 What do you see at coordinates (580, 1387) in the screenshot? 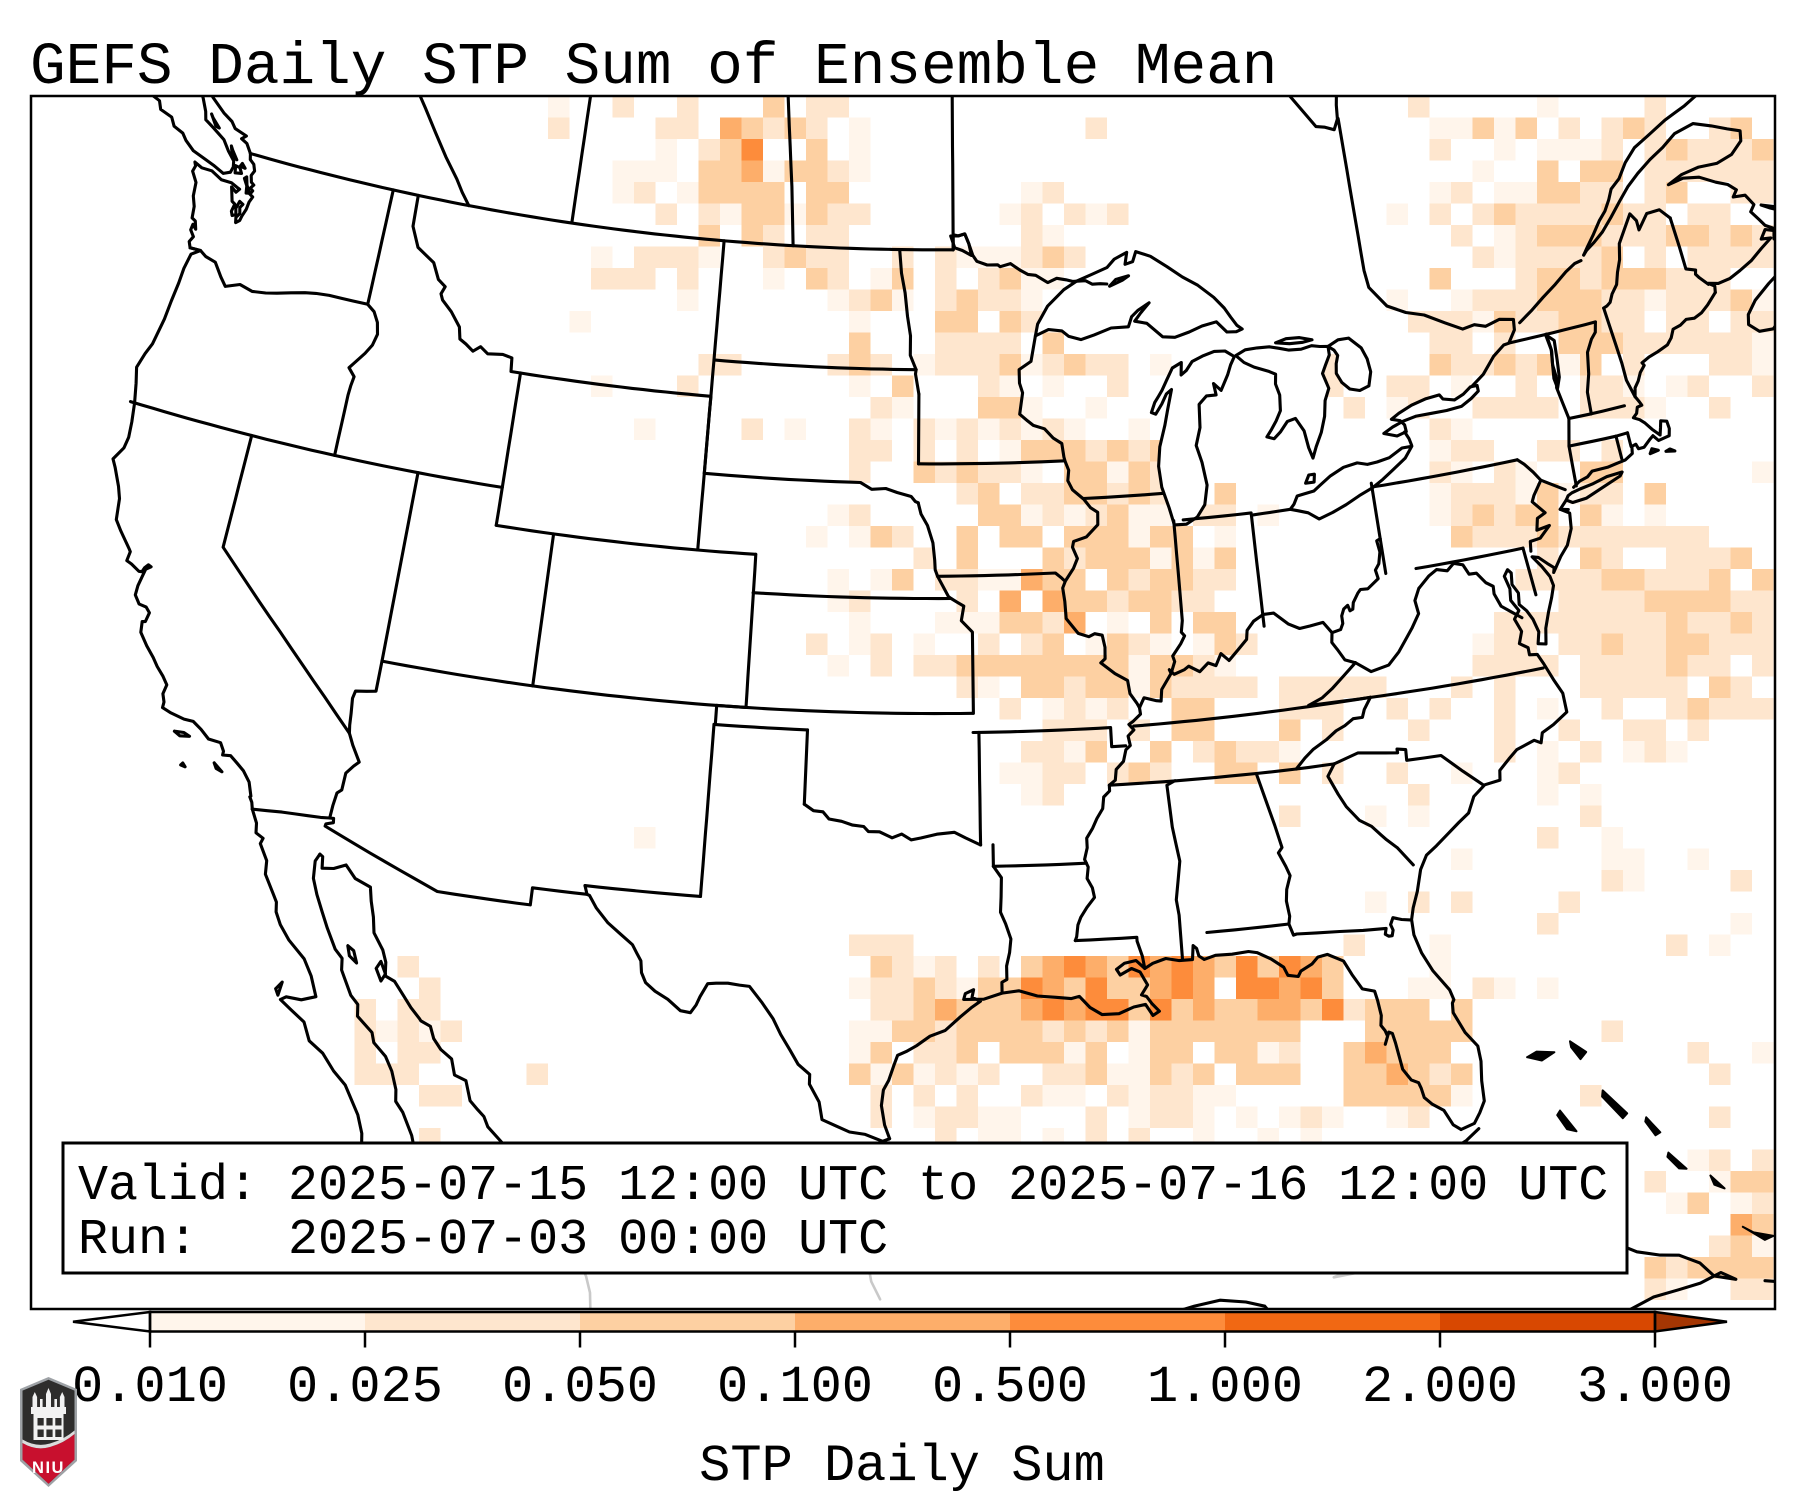
I see `svg-text: 0.050` at bounding box center [580, 1387].